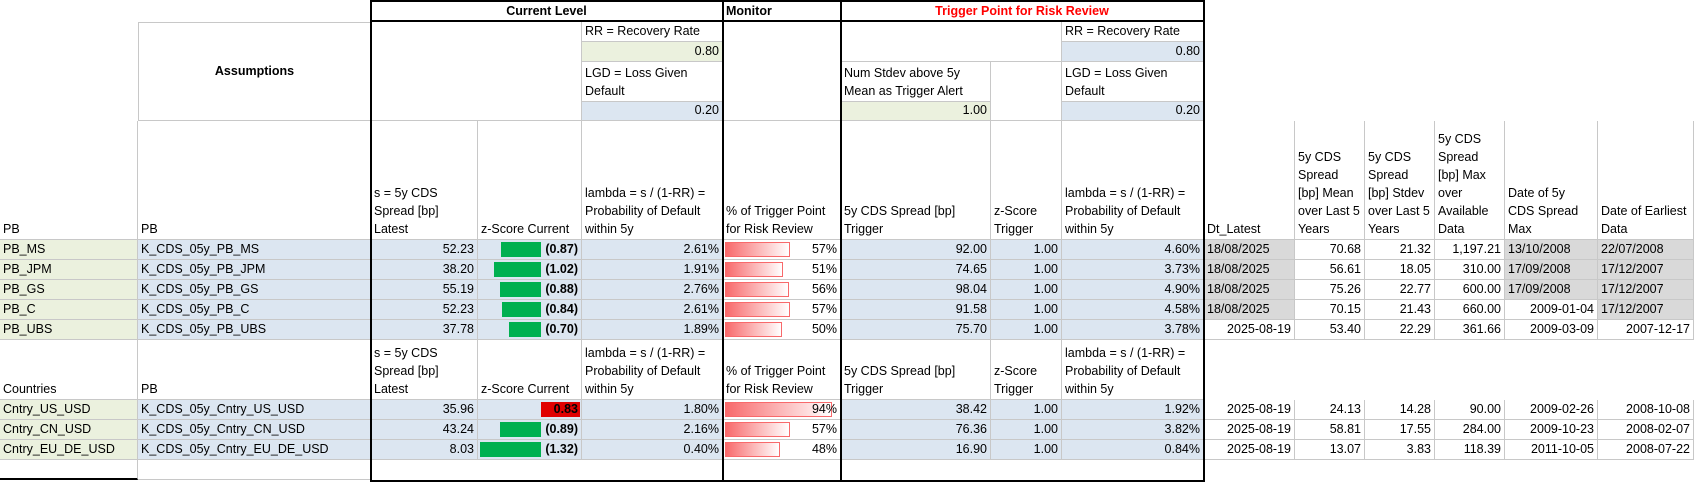  Describe the element at coordinates (1644, 220) in the screenshot. I see `cell-text: Date of Earliest Data` at that location.